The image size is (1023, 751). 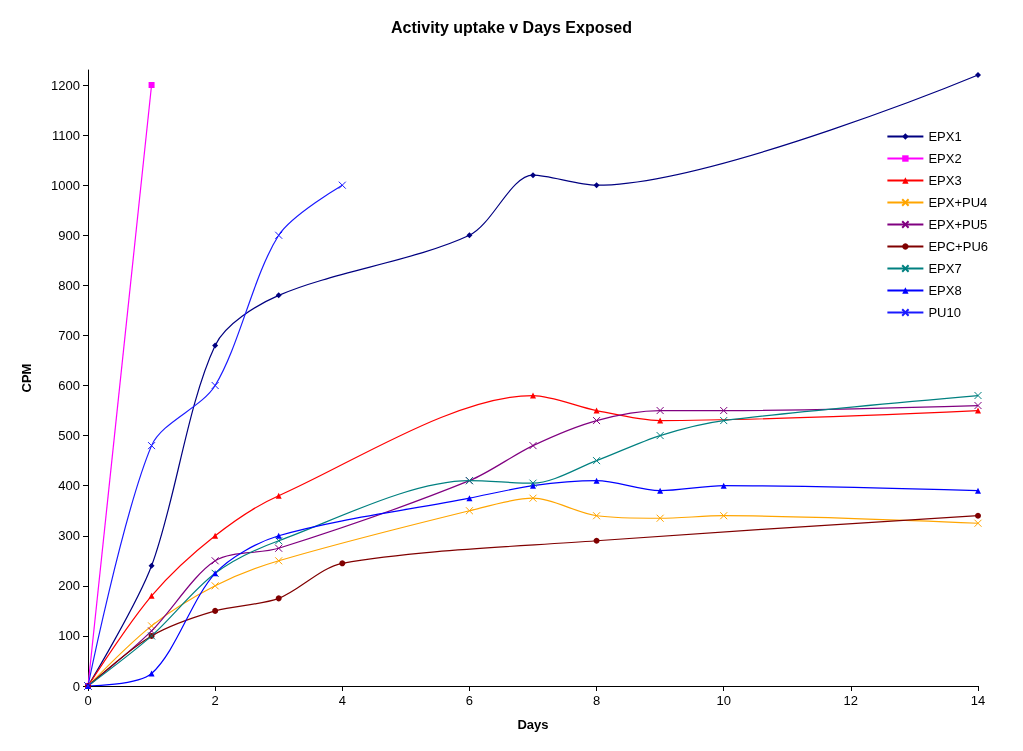 I want to click on y-tick-label: 200, so click(x=69, y=586).